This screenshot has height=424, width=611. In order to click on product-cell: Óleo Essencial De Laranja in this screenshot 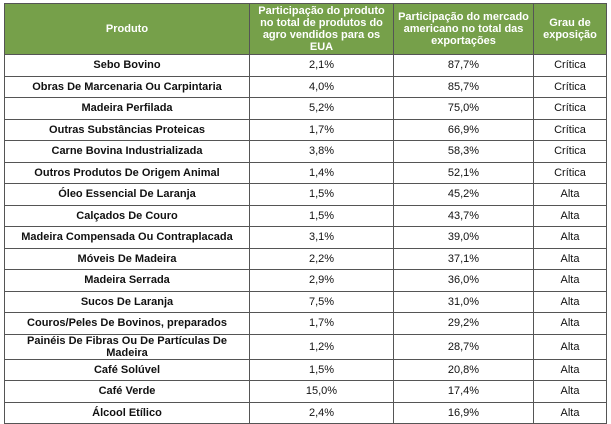, I will do `click(127, 194)`.